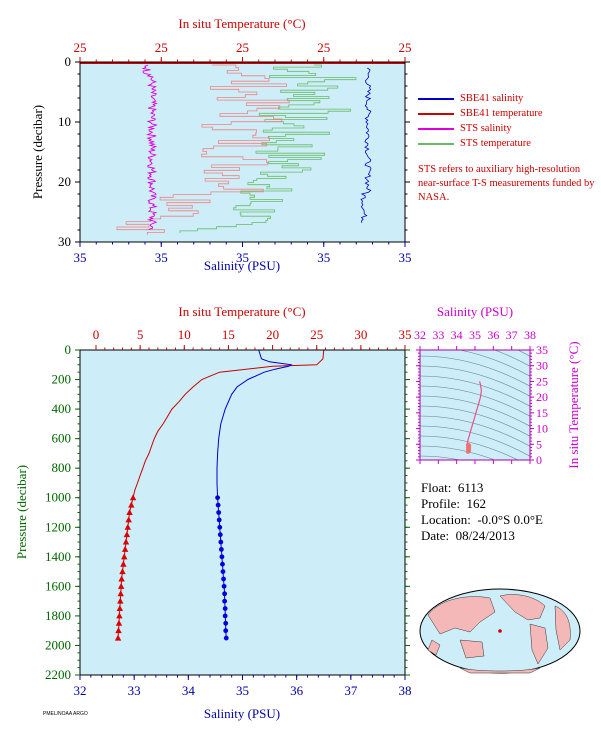  What do you see at coordinates (440, 503) in the screenshot?
I see `profile-label: Profile:` at bounding box center [440, 503].